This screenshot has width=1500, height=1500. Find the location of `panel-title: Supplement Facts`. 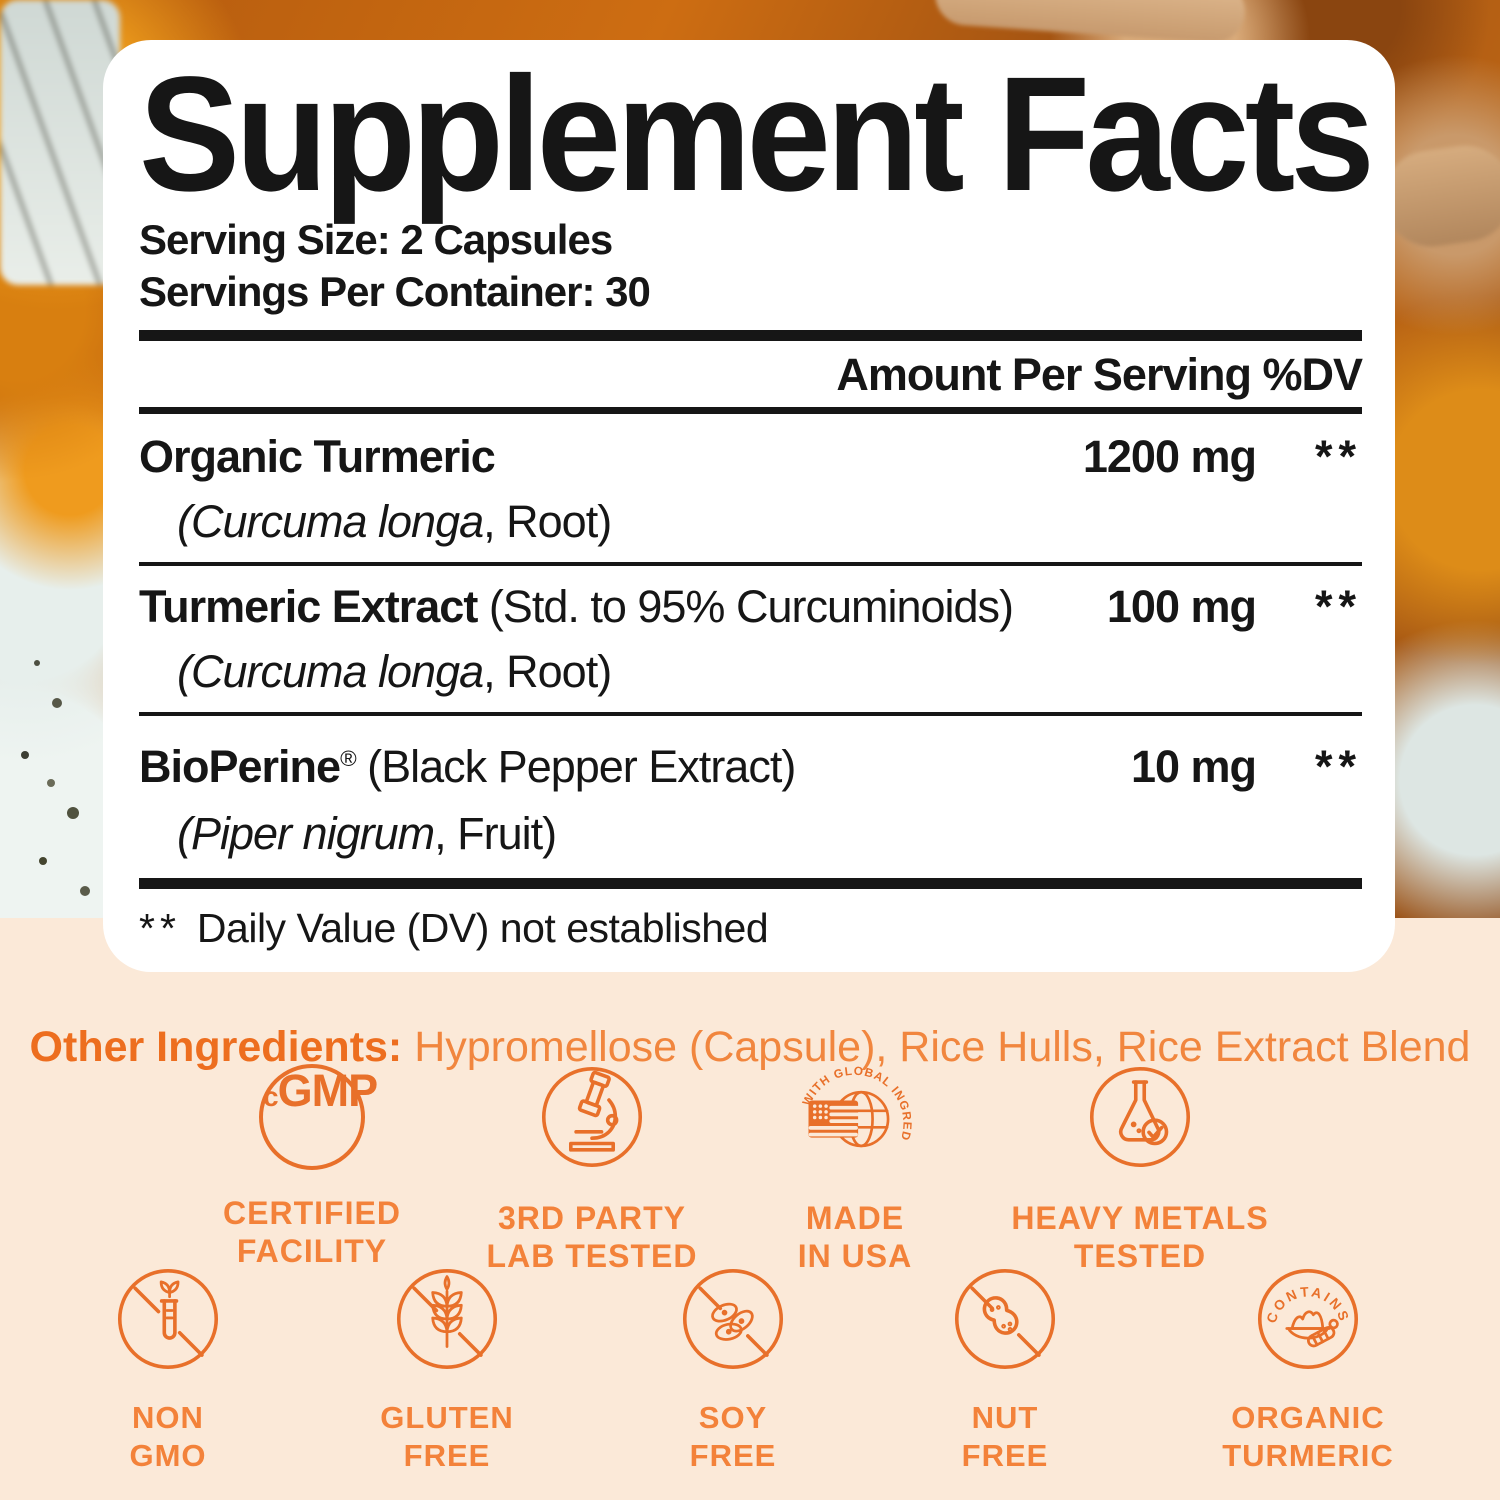

panel-title: Supplement Facts is located at coordinates (757, 133).